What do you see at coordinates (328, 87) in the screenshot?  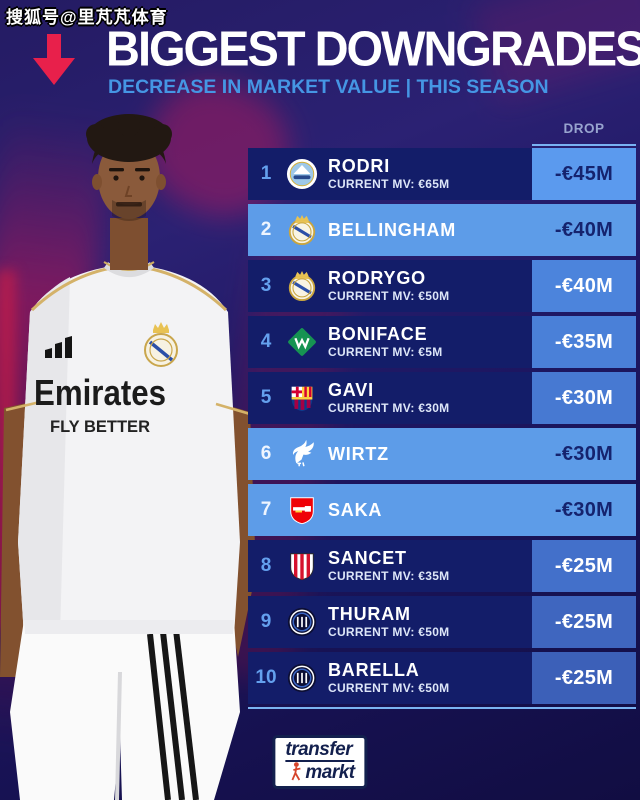 I see `page-subtitle: DECREASE IN MARKET VALUE | THIS SEASON` at bounding box center [328, 87].